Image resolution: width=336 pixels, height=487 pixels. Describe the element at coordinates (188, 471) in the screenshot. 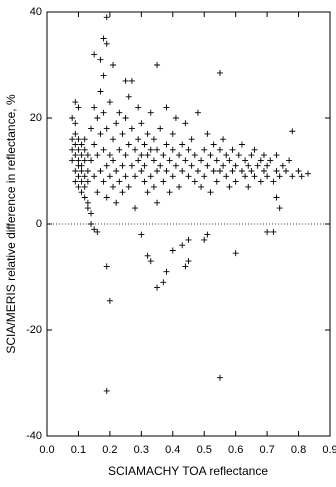

I see `x-axis-label: SCIAMACHY TOA reflectance` at that location.